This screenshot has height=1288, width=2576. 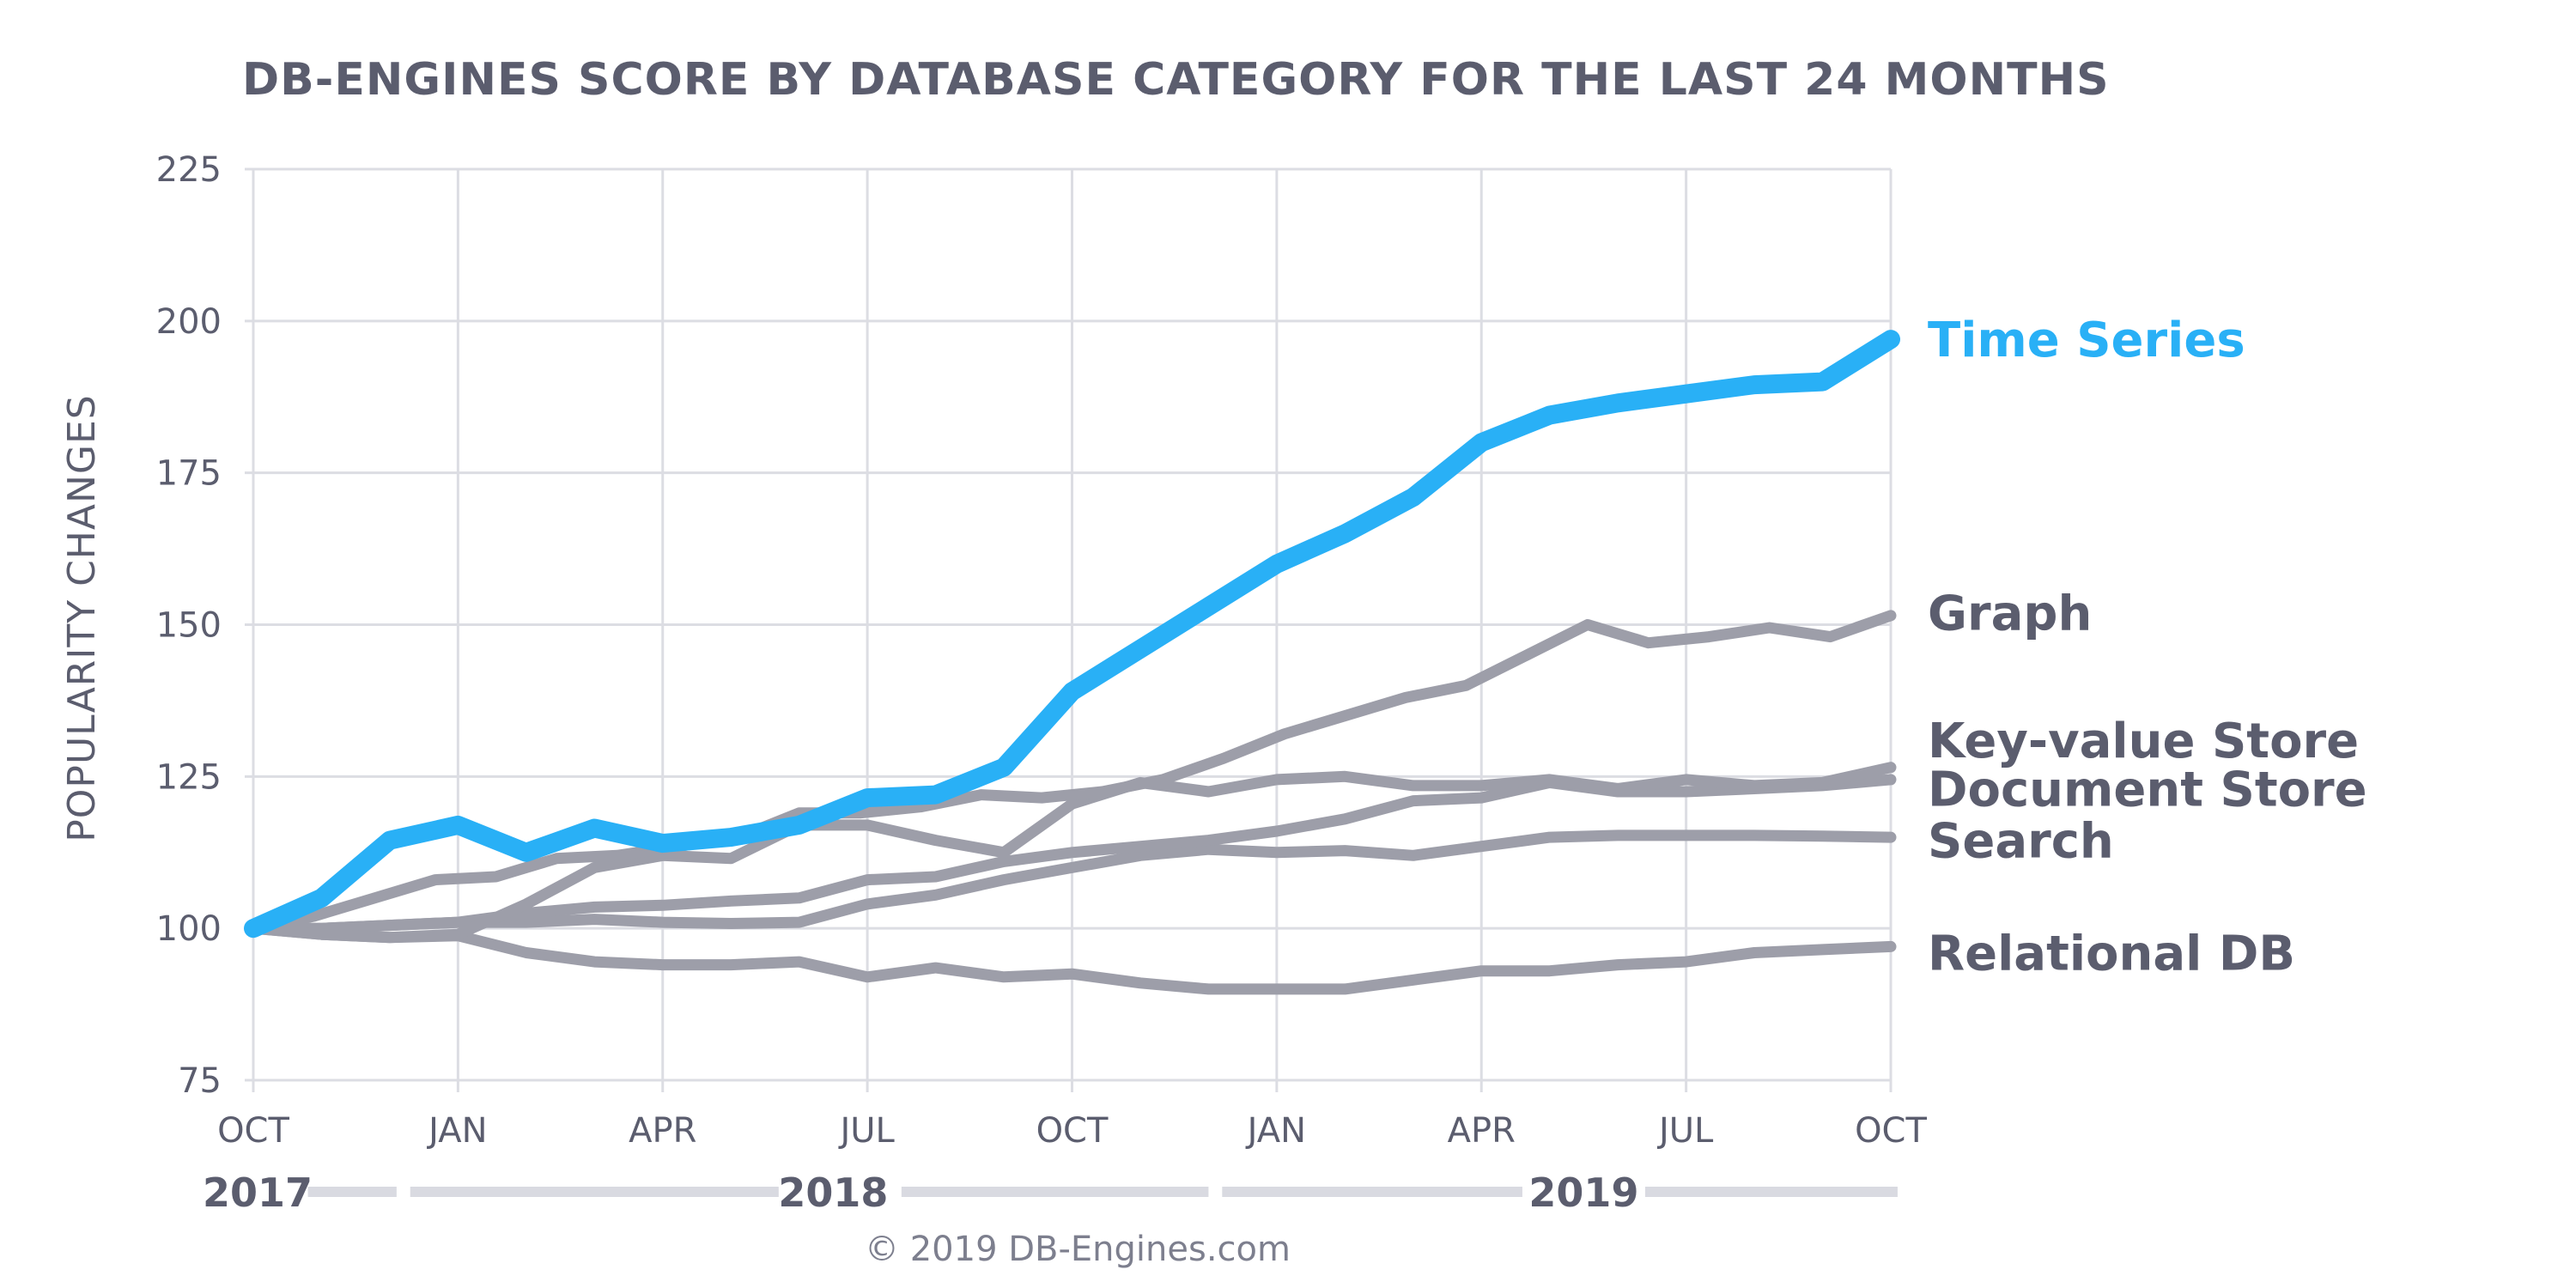 What do you see at coordinates (1072, 881) in the screenshot?
I see `series-line-search` at bounding box center [1072, 881].